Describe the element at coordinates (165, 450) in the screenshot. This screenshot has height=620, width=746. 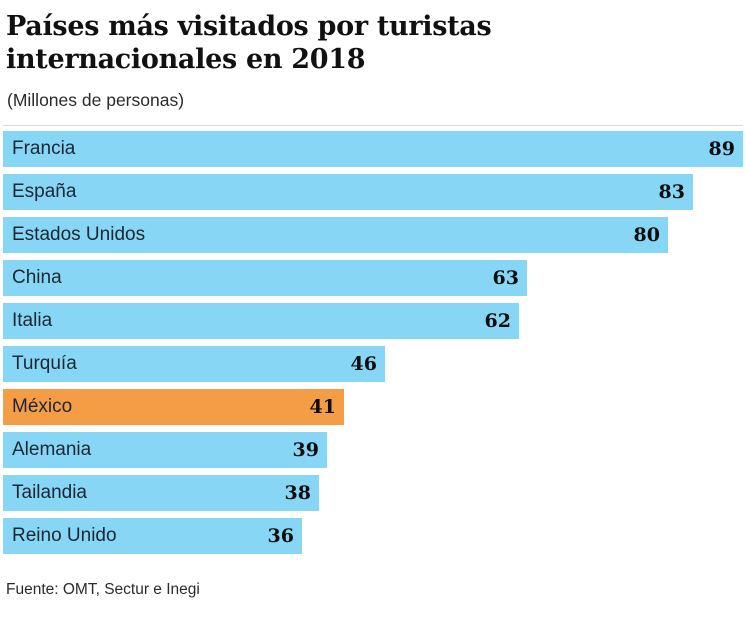
I see `bar: Alemania 39` at that location.